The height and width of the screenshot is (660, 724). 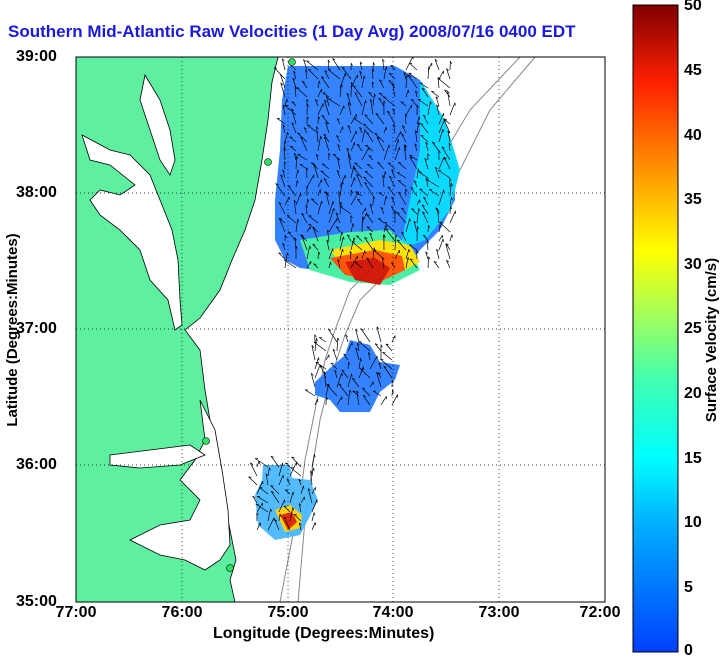 I want to click on y-tick-label: 38:00, so click(x=36, y=193).